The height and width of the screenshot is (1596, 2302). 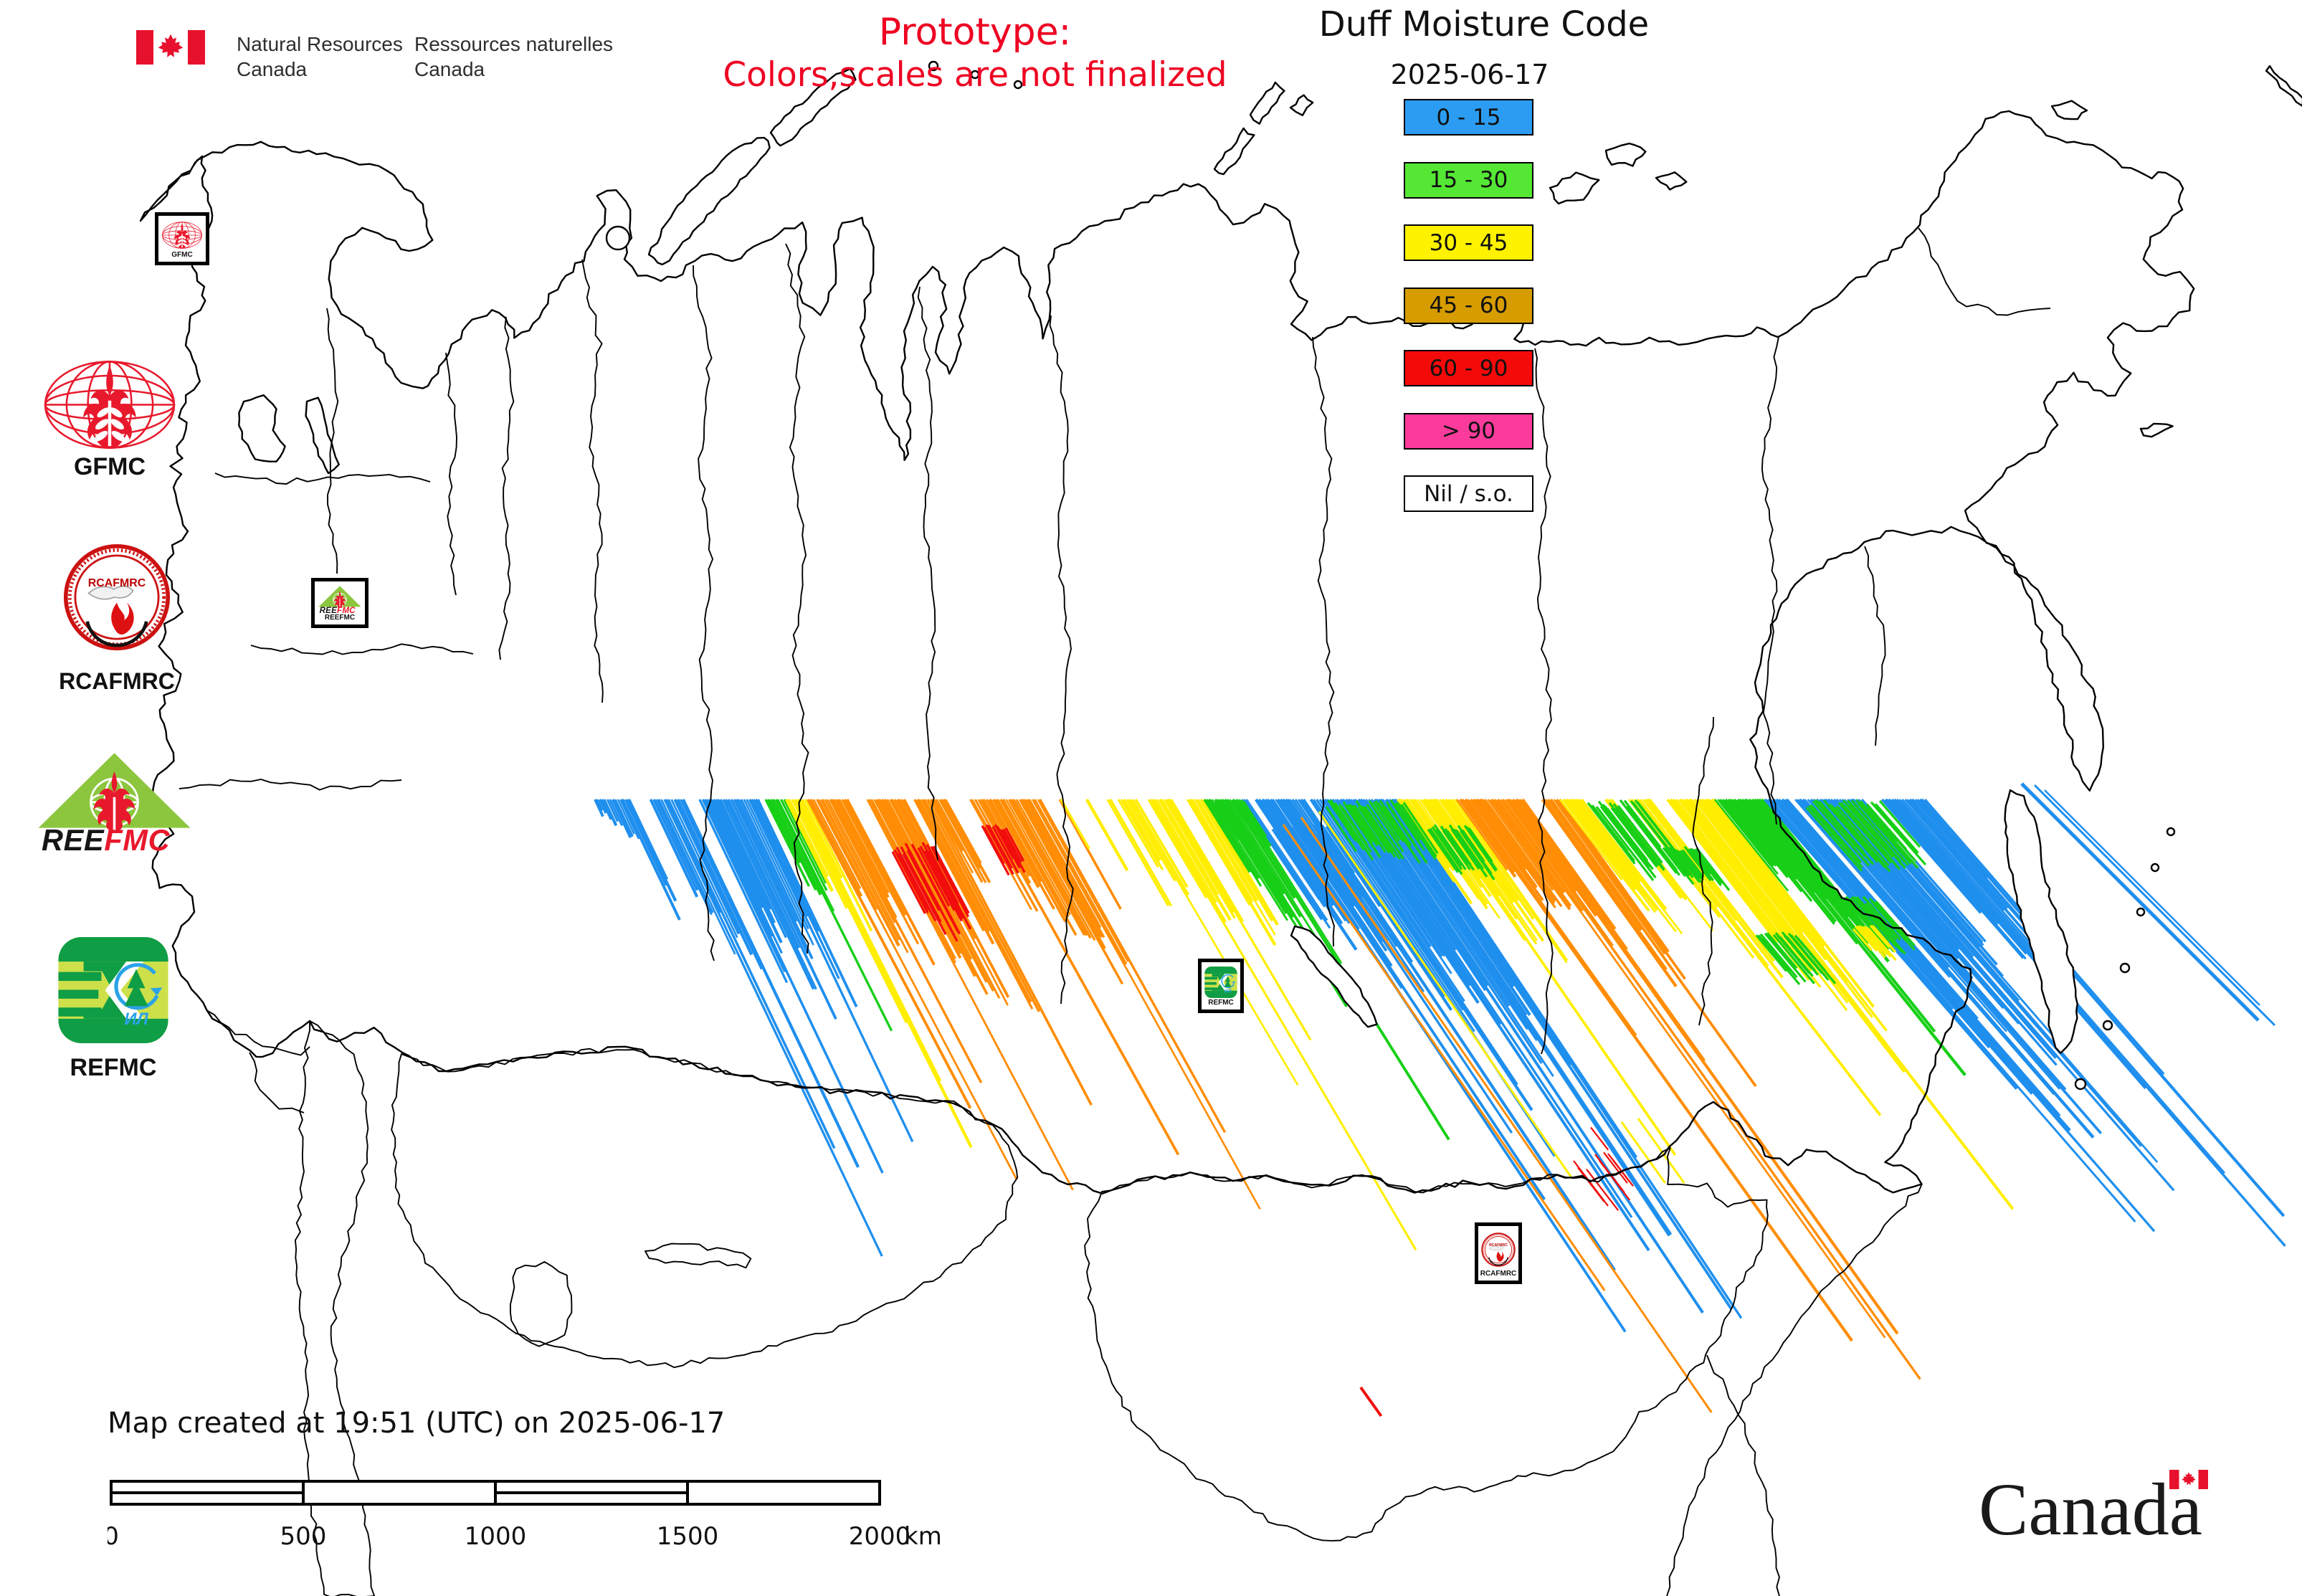 What do you see at coordinates (170, 47) in the screenshot?
I see `canada-flag-icon` at bounding box center [170, 47].